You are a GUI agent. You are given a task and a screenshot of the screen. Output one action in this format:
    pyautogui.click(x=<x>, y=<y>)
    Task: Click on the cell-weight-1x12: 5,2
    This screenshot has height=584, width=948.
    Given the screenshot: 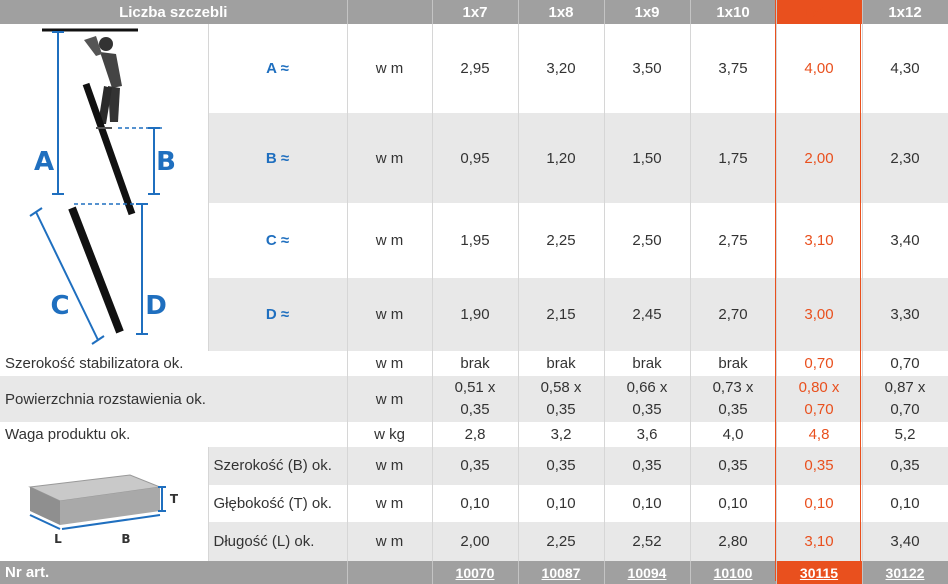 What is the action you would take?
    pyautogui.click(x=905, y=434)
    